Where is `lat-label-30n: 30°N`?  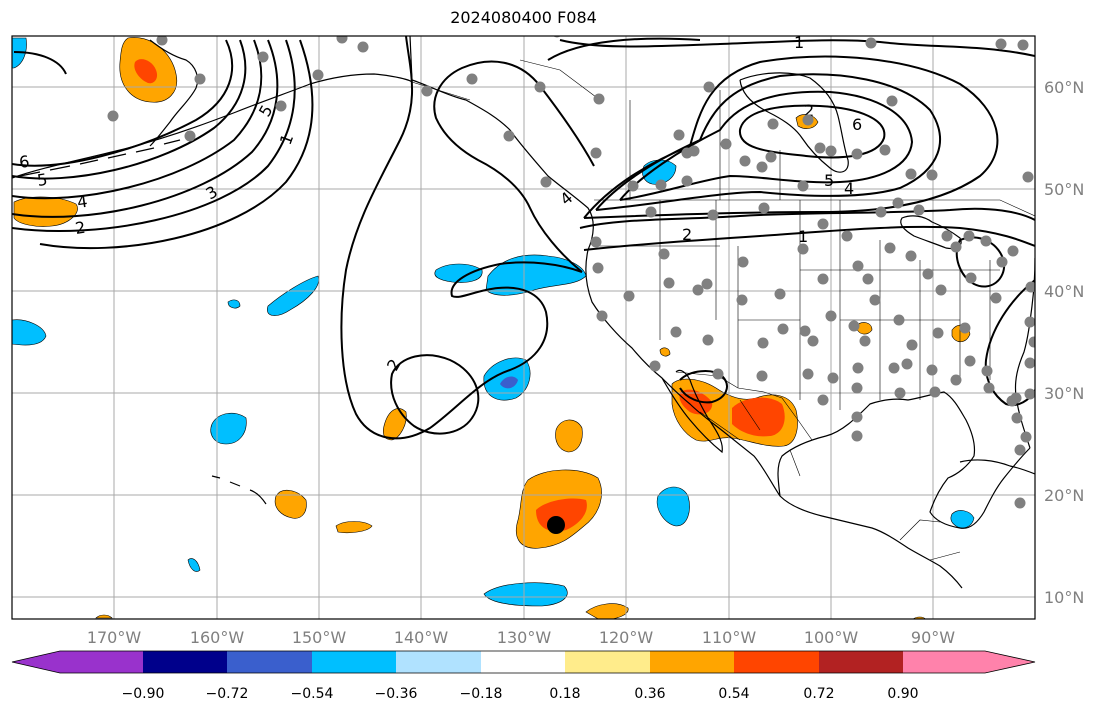
lat-label-30n: 30°N is located at coordinates (1064, 393).